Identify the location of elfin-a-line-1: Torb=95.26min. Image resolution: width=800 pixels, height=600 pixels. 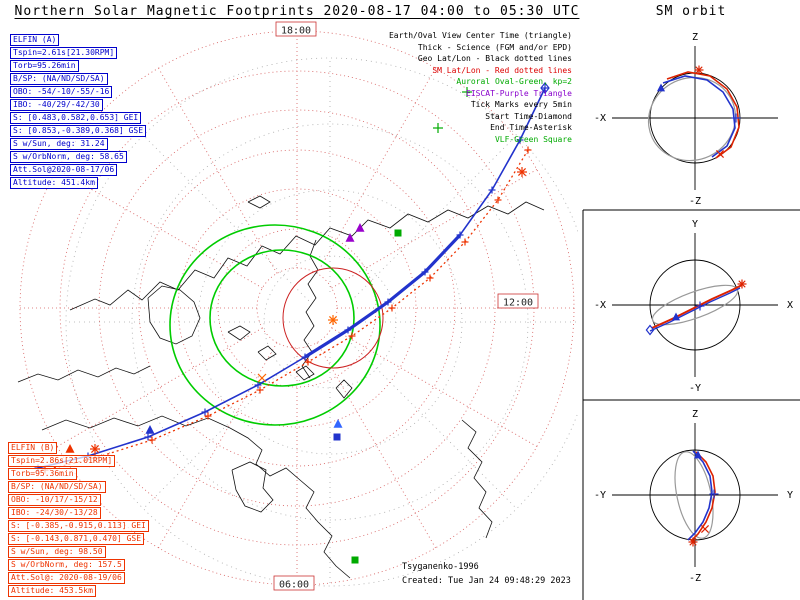
(44, 66).